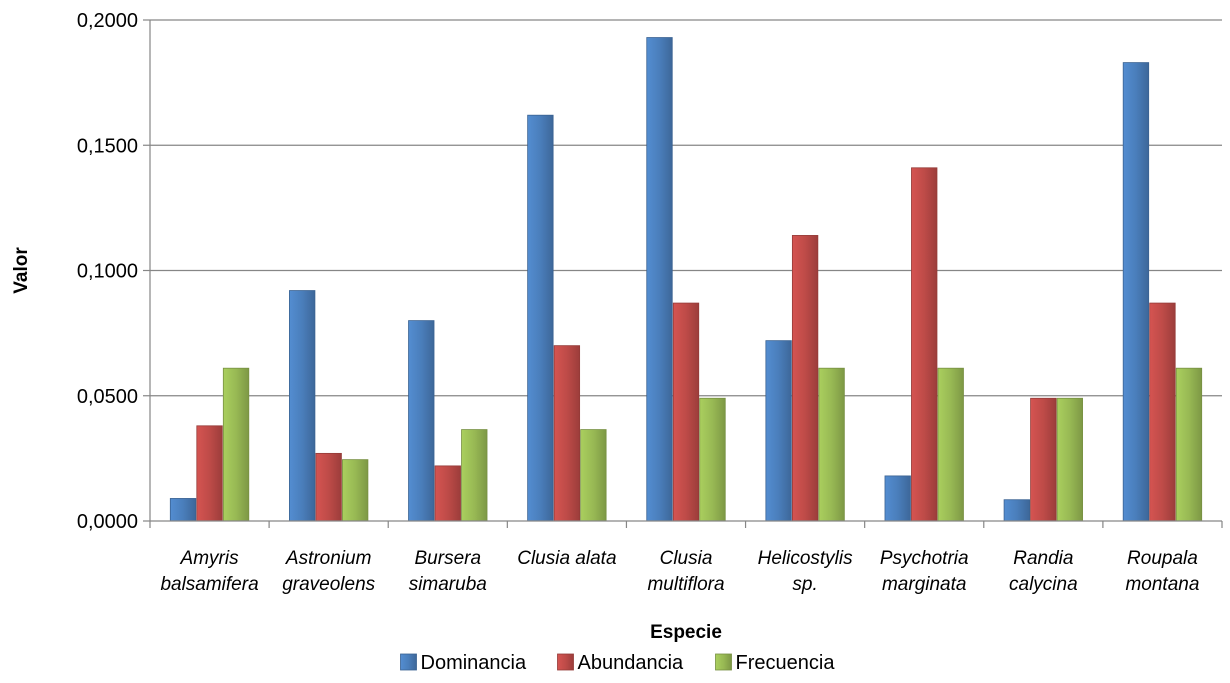 The image size is (1230, 683). I want to click on x-tick-label: Bursera, so click(448, 558).